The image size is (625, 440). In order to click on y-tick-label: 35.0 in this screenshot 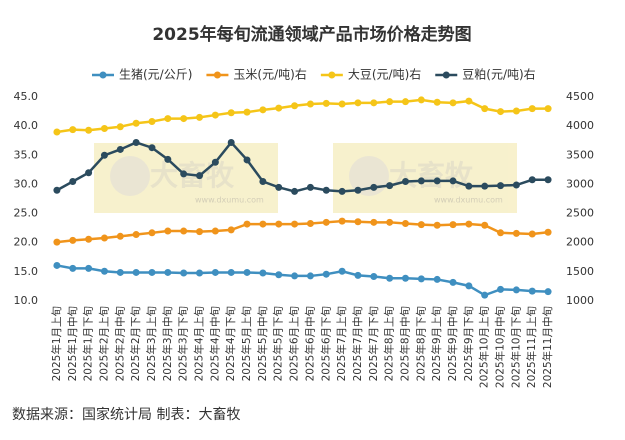, I will do `click(26, 154)`.